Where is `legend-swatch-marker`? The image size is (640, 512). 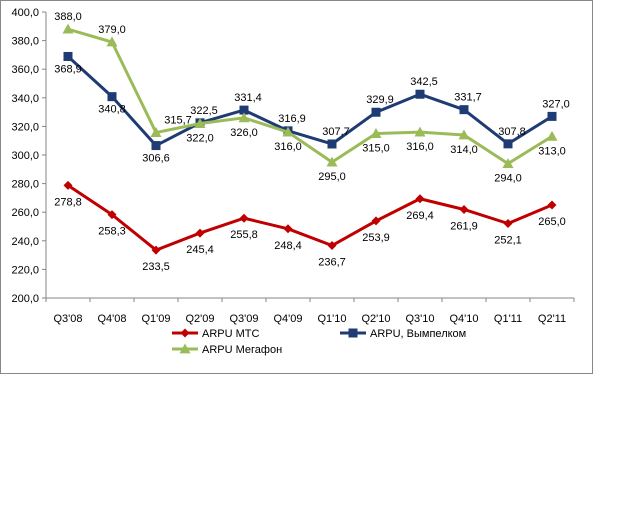
legend-swatch-marker is located at coordinates (185, 333).